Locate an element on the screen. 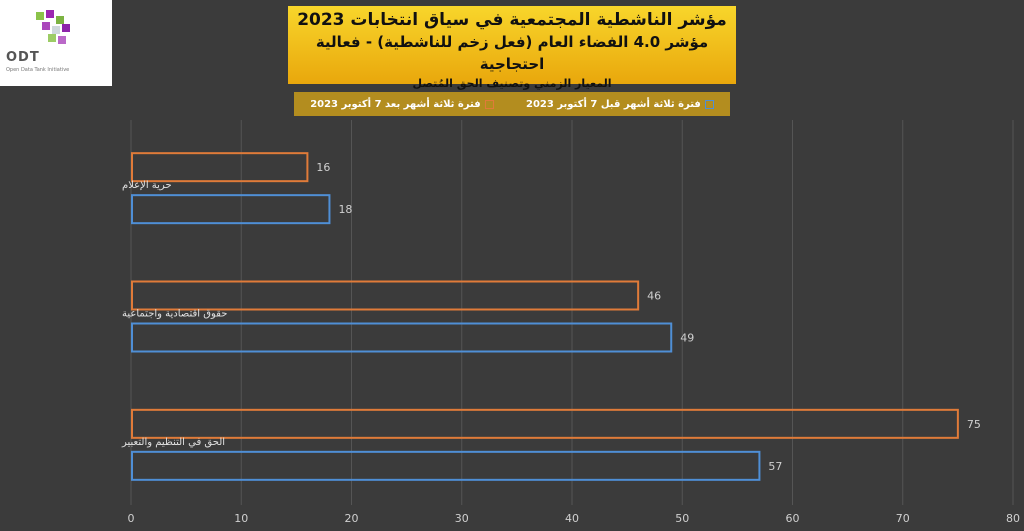 The height and width of the screenshot is (531, 1024). logo: ODT Open Data Tank Initiative is located at coordinates (56, 43).